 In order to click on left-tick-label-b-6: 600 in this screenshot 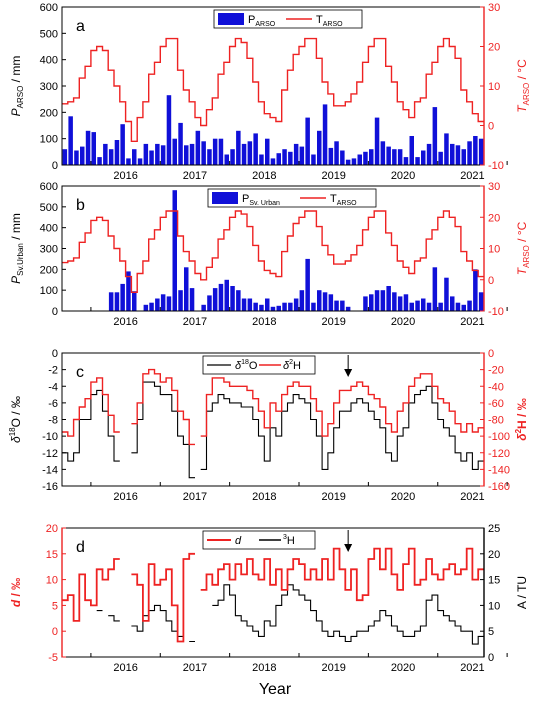, I will do `click(49, 187)`.